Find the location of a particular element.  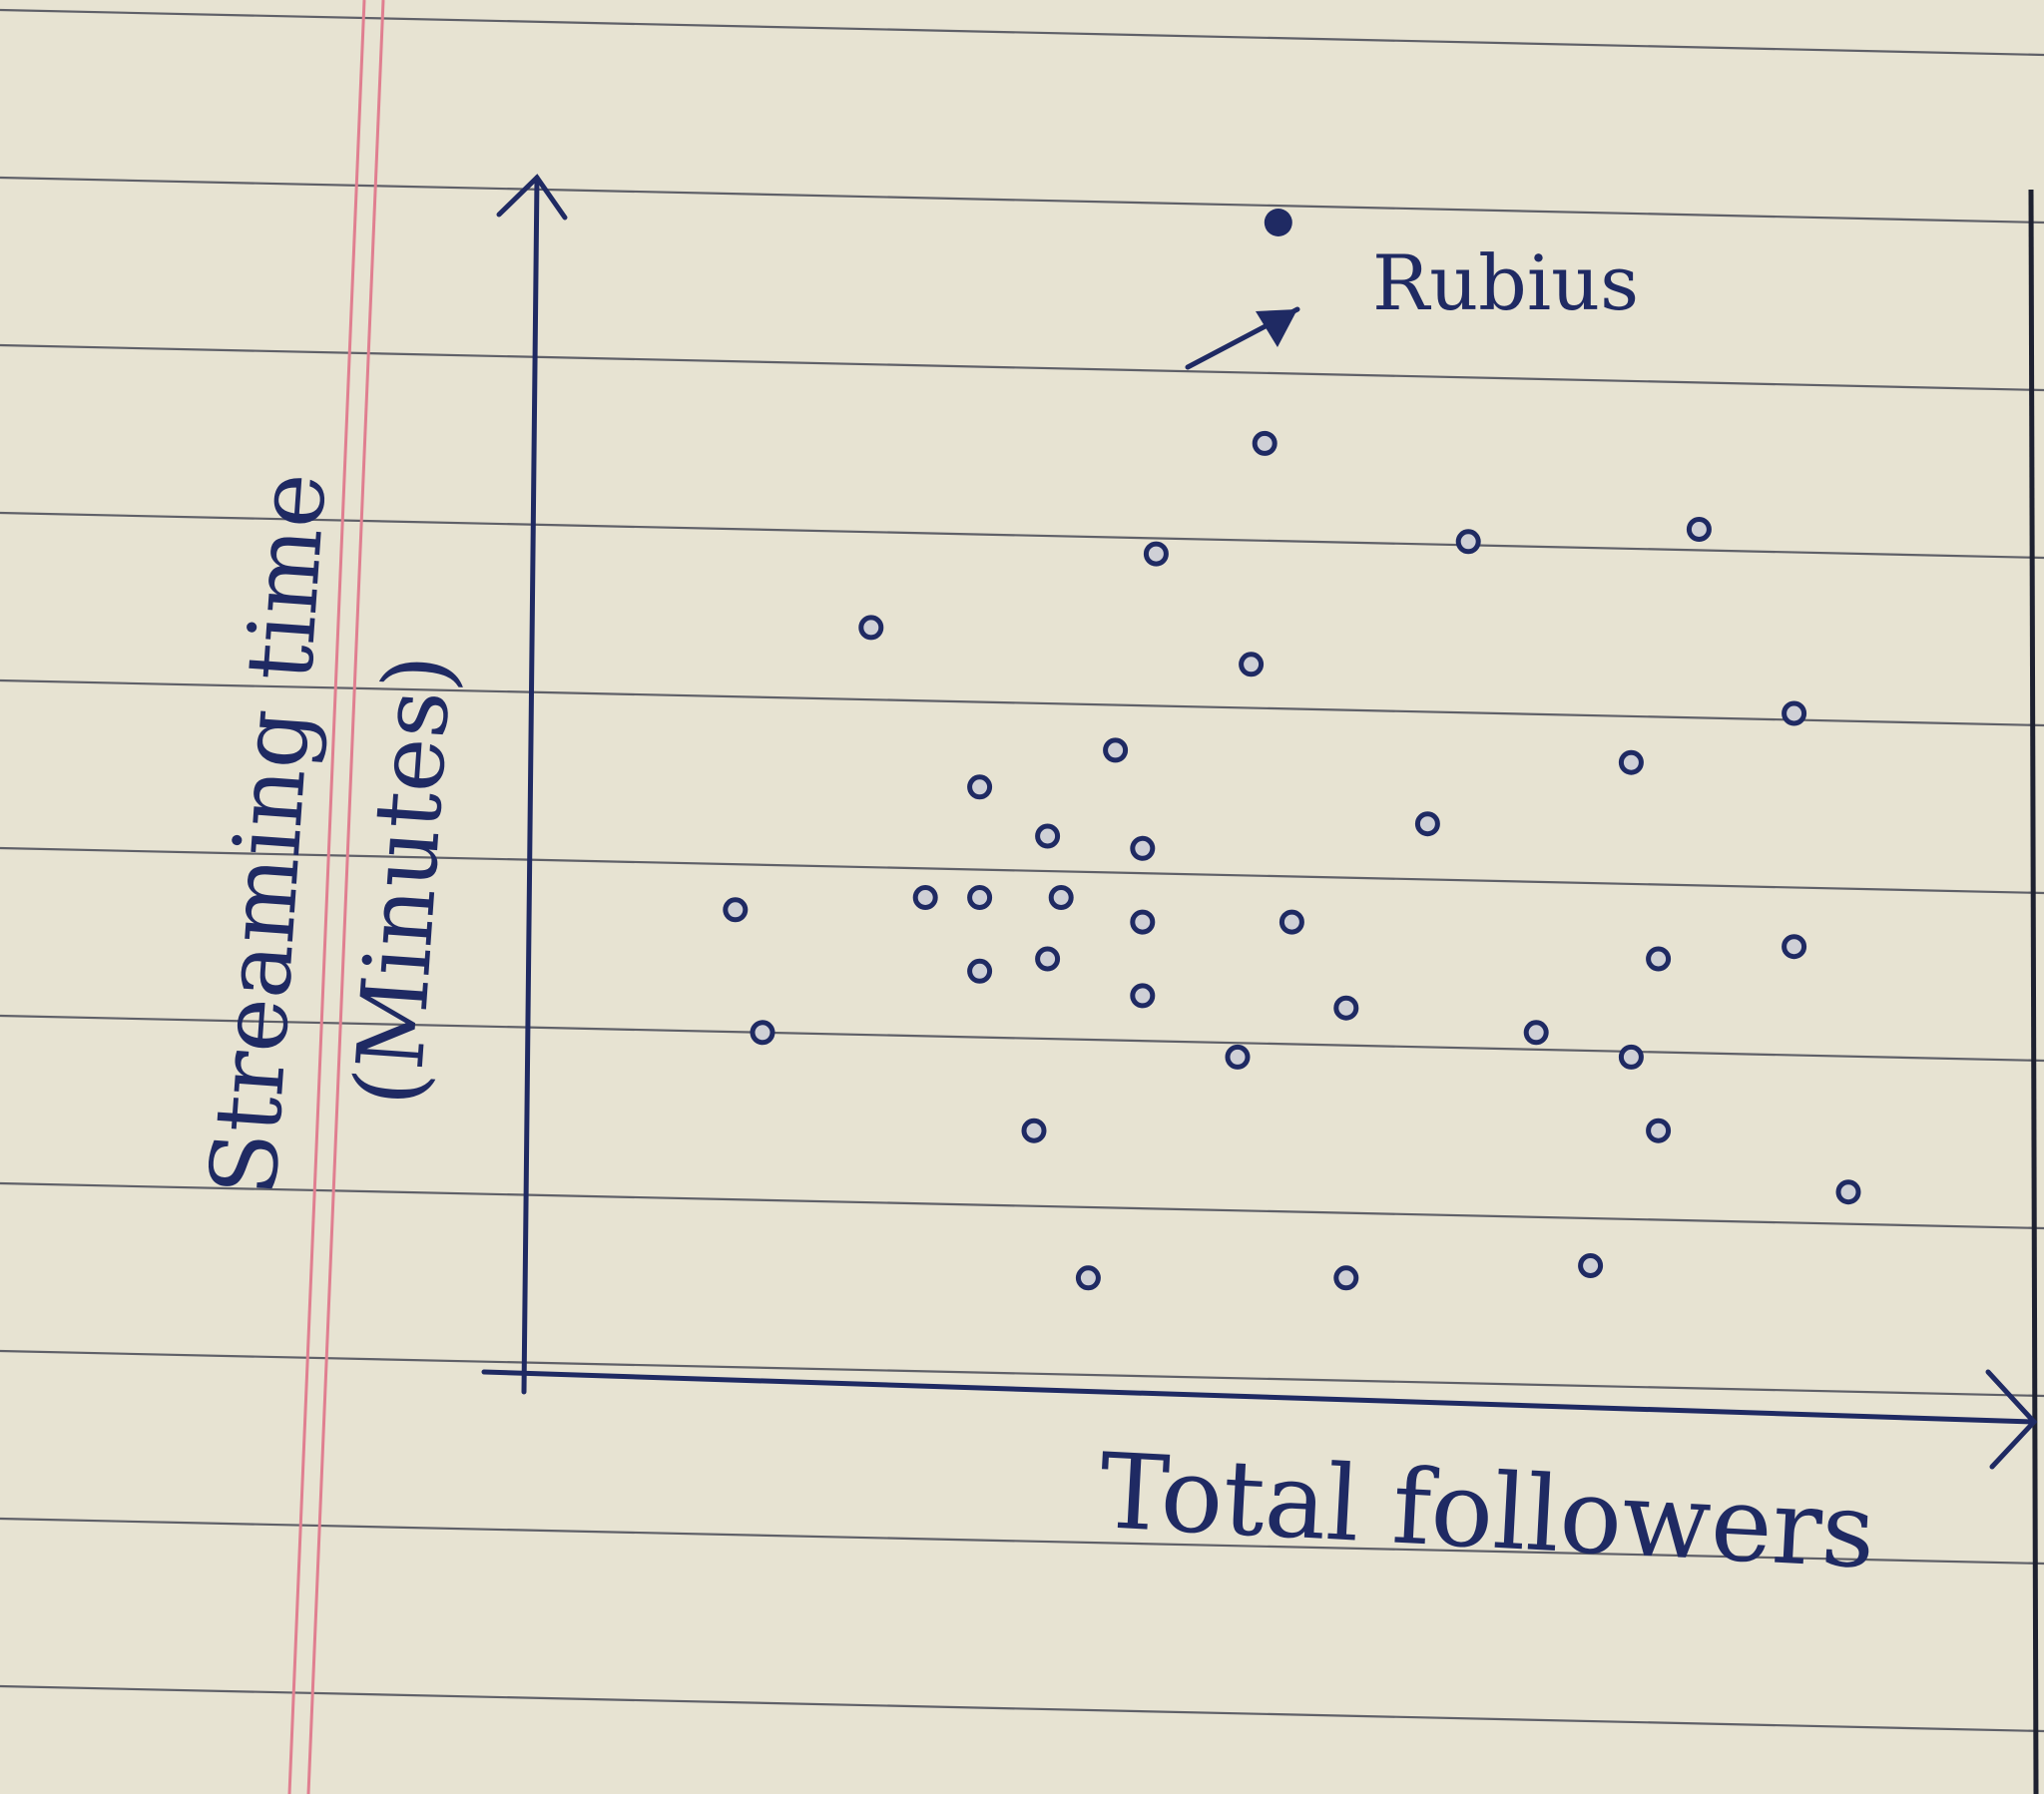

rubius-label: Rubius is located at coordinates (1505, 282).